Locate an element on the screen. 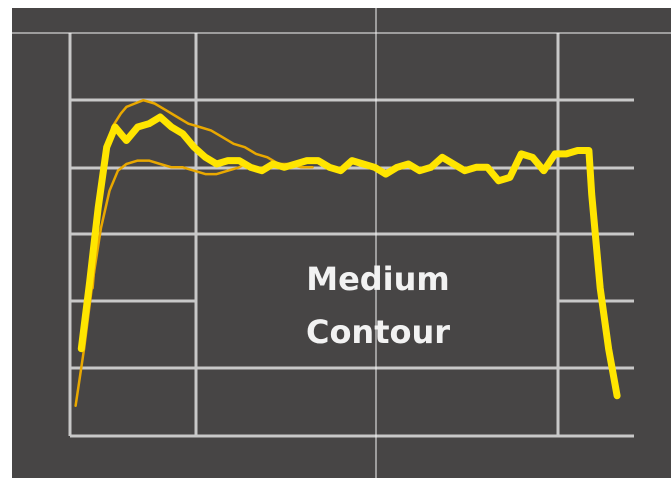  series-line-thin-upper is located at coordinates (202, 194).